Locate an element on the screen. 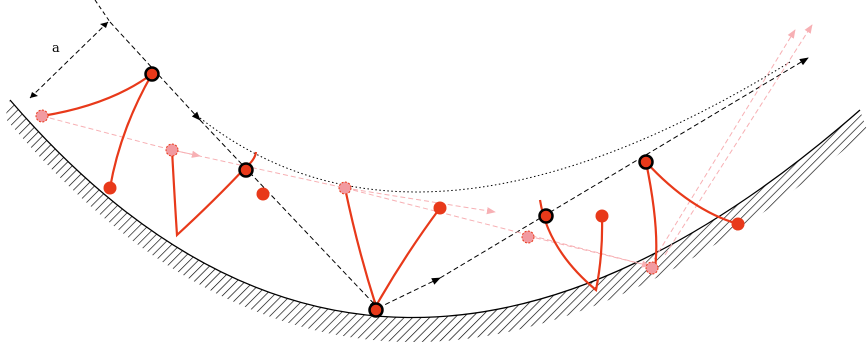  outgoing-trajectory is located at coordinates (409, 293).